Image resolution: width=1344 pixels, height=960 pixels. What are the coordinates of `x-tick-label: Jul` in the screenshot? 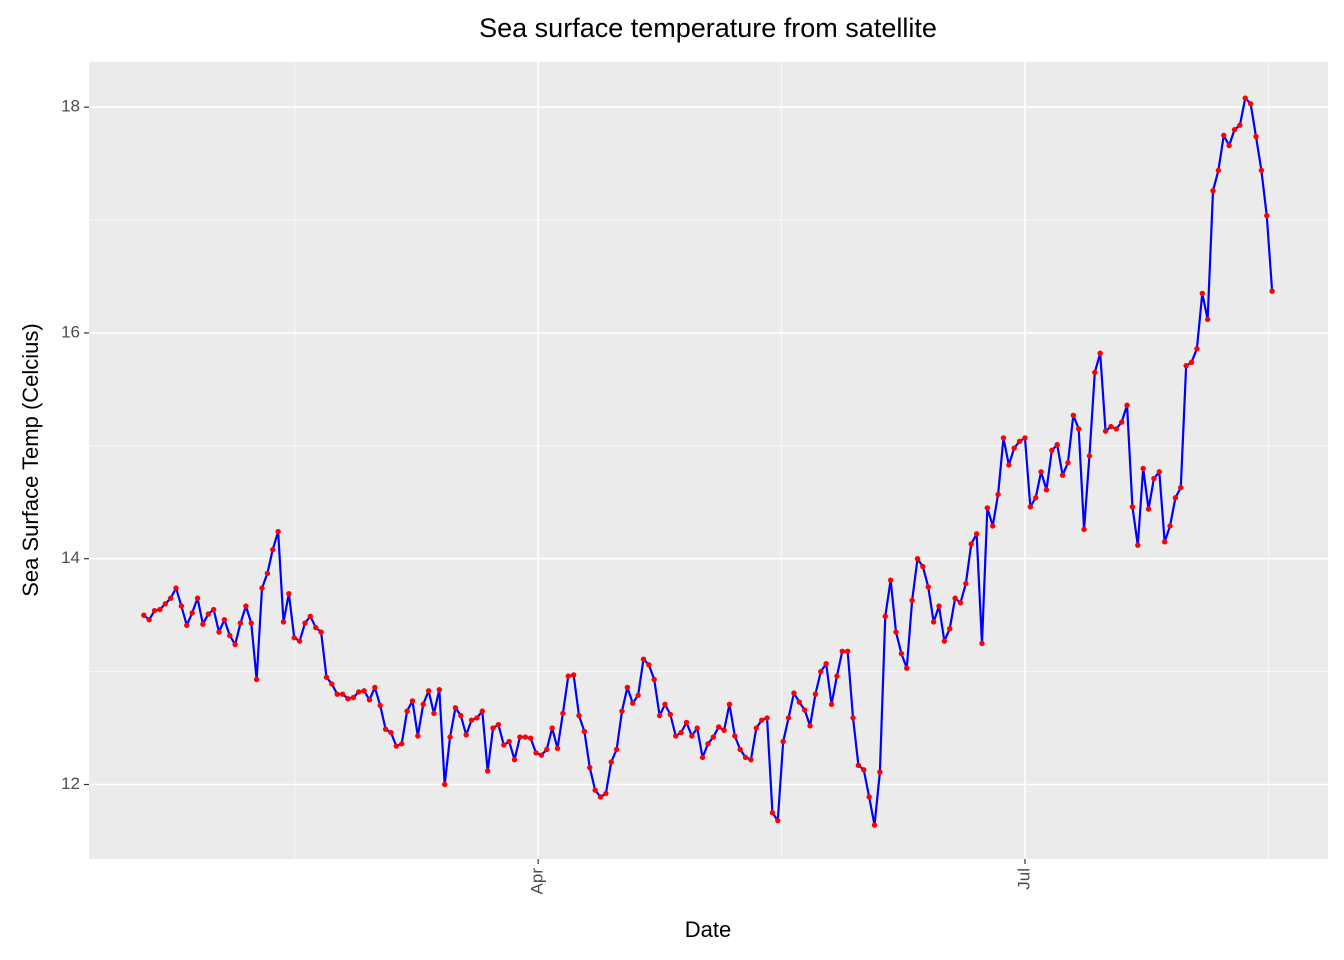 It's located at (1023, 879).